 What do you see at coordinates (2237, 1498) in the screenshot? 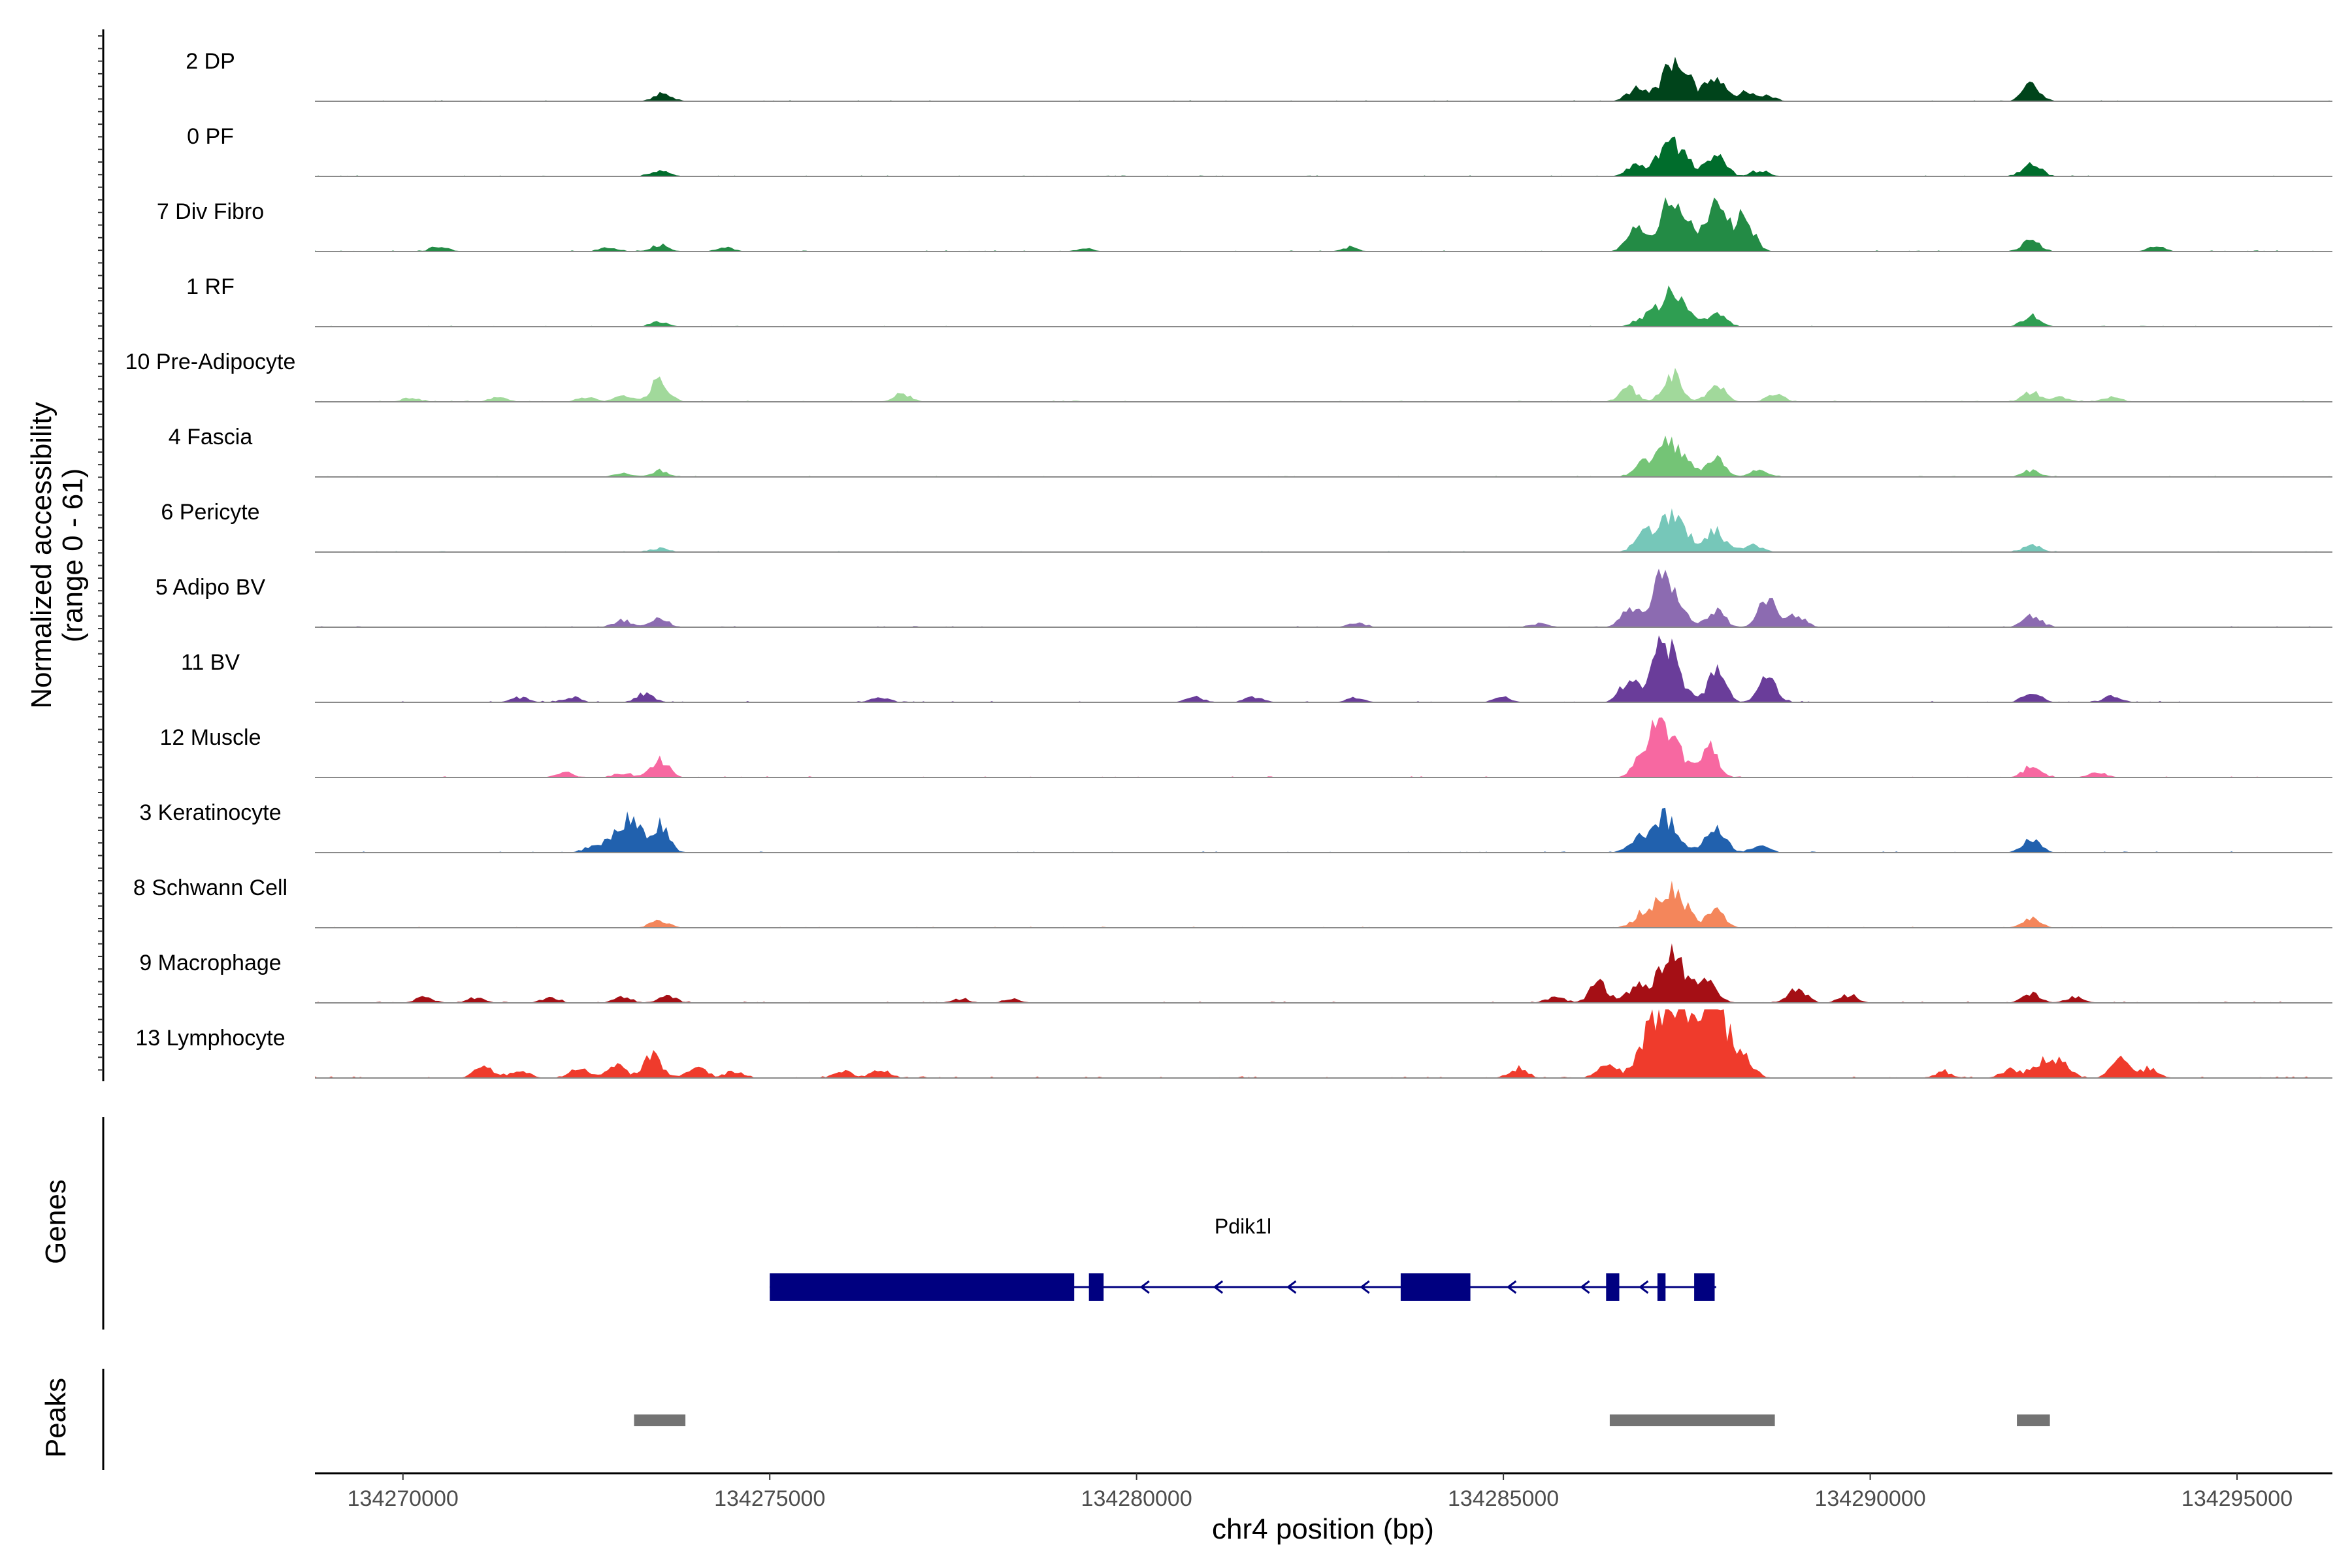
I see `x-tick-label: 134295000` at bounding box center [2237, 1498].